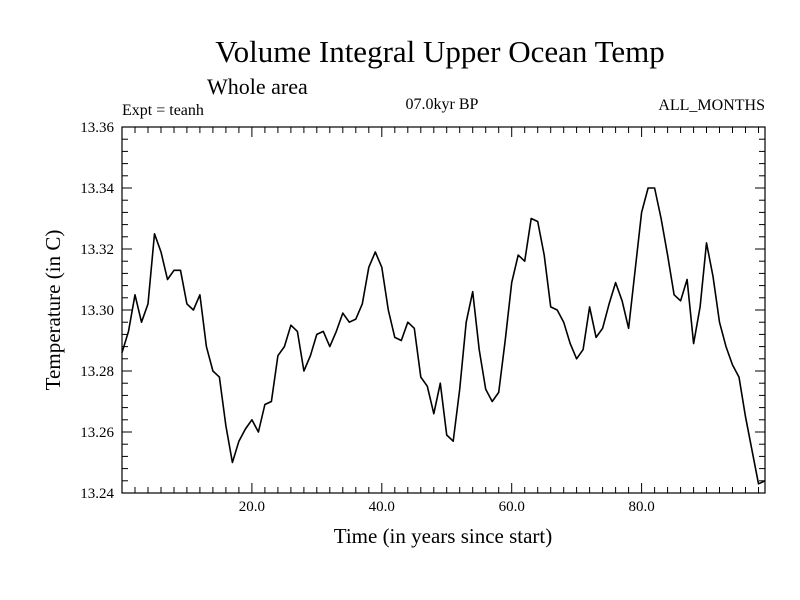  What do you see at coordinates (442, 104) in the screenshot?
I see `period-label: 07.0kyr BP` at bounding box center [442, 104].